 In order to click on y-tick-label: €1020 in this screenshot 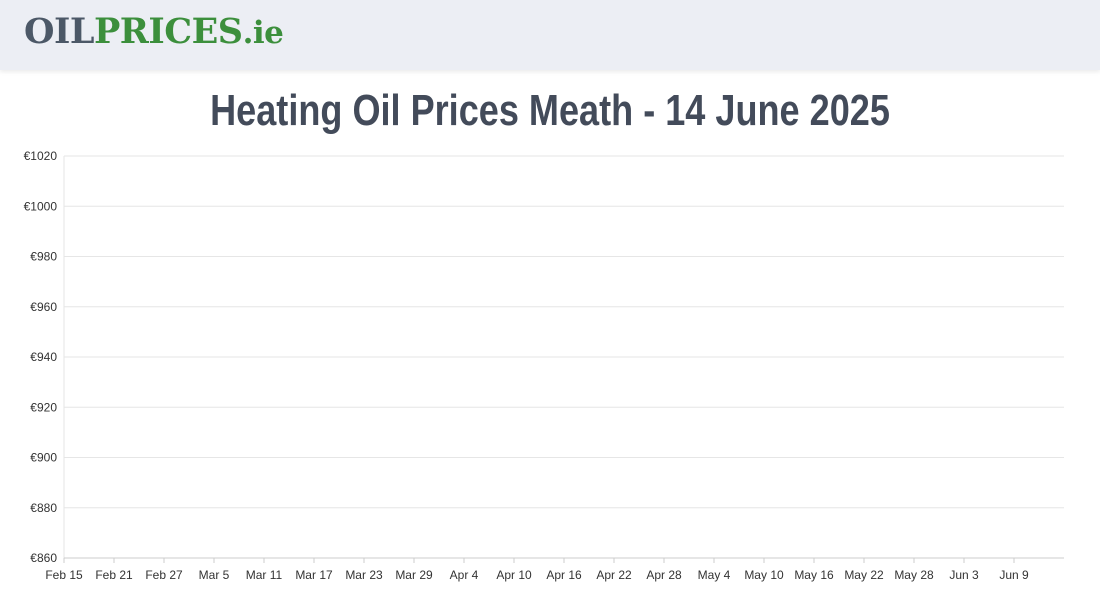, I will do `click(41, 156)`.